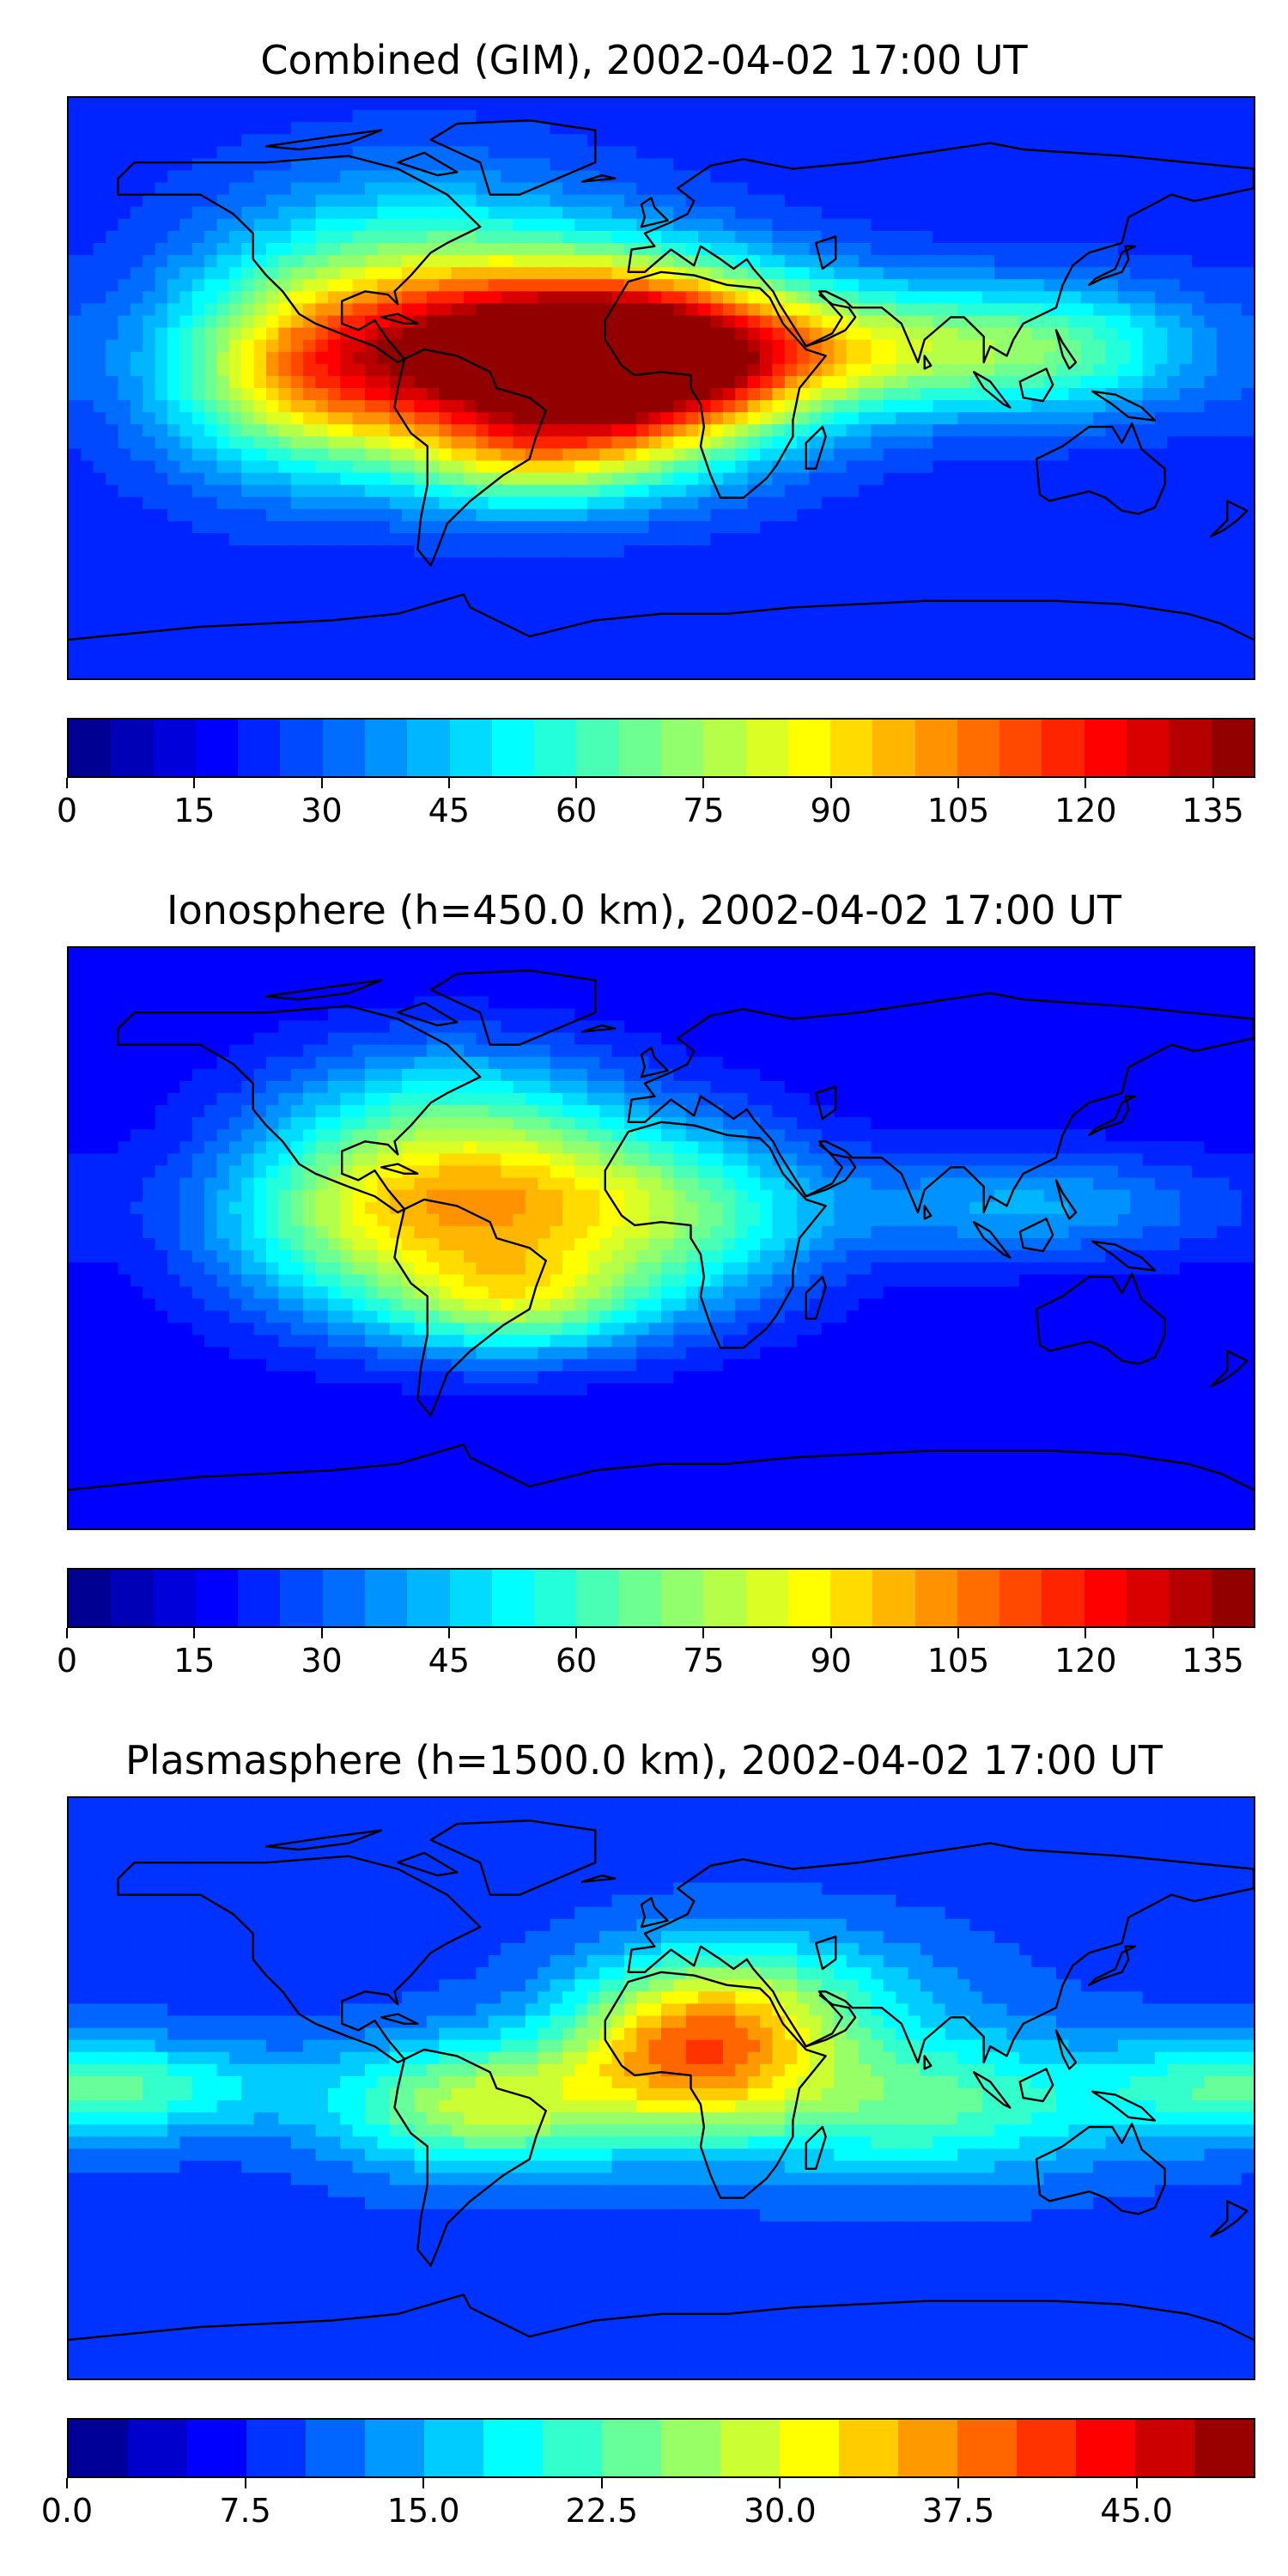  What do you see at coordinates (598, 178) in the screenshot?
I see `coastline-iceland` at bounding box center [598, 178].